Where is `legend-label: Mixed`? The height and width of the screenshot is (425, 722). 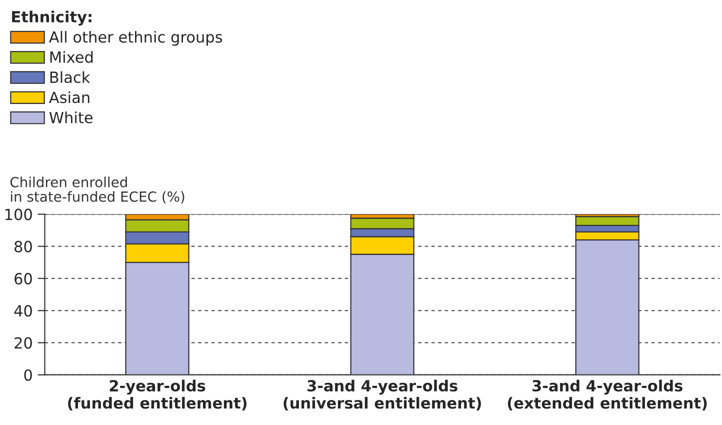 legend-label: Mixed is located at coordinates (71, 57).